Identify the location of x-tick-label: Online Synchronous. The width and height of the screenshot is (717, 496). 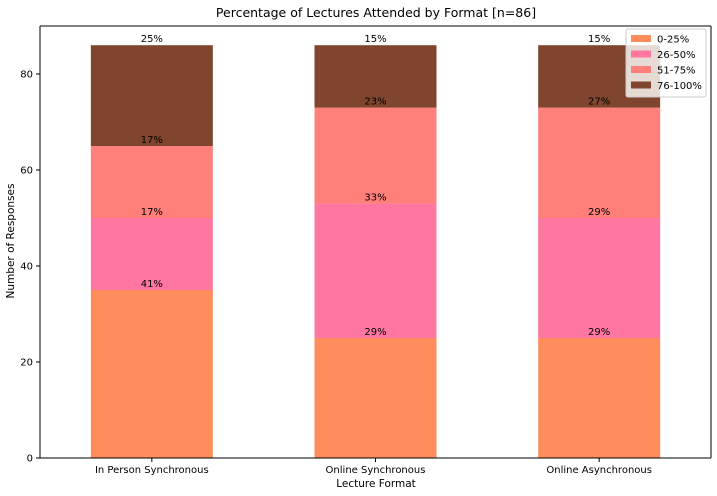
(376, 470).